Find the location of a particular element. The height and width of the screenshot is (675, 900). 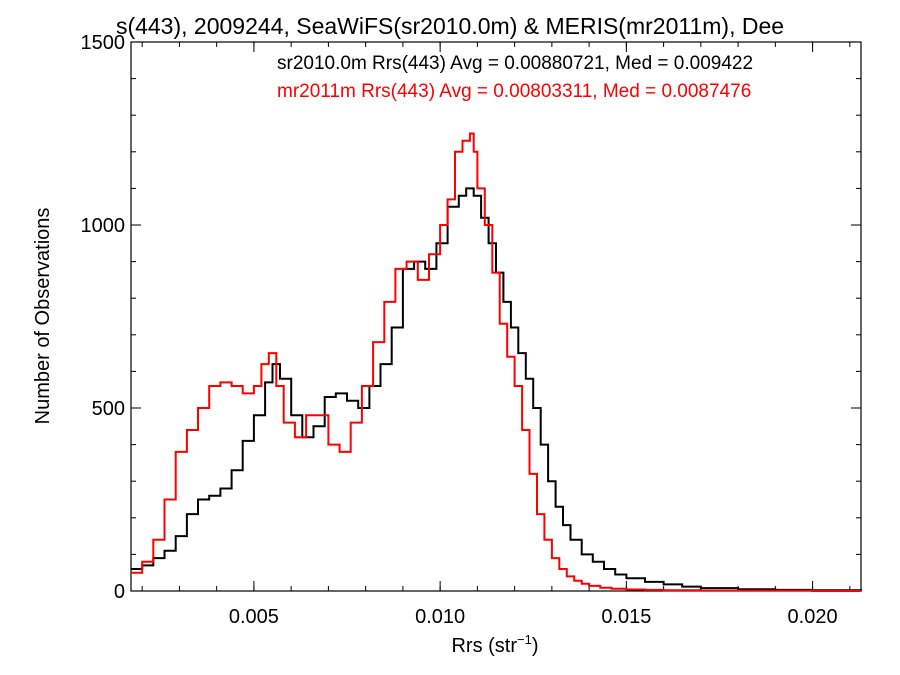

y-tick-label: 1500 is located at coordinates (103, 43).